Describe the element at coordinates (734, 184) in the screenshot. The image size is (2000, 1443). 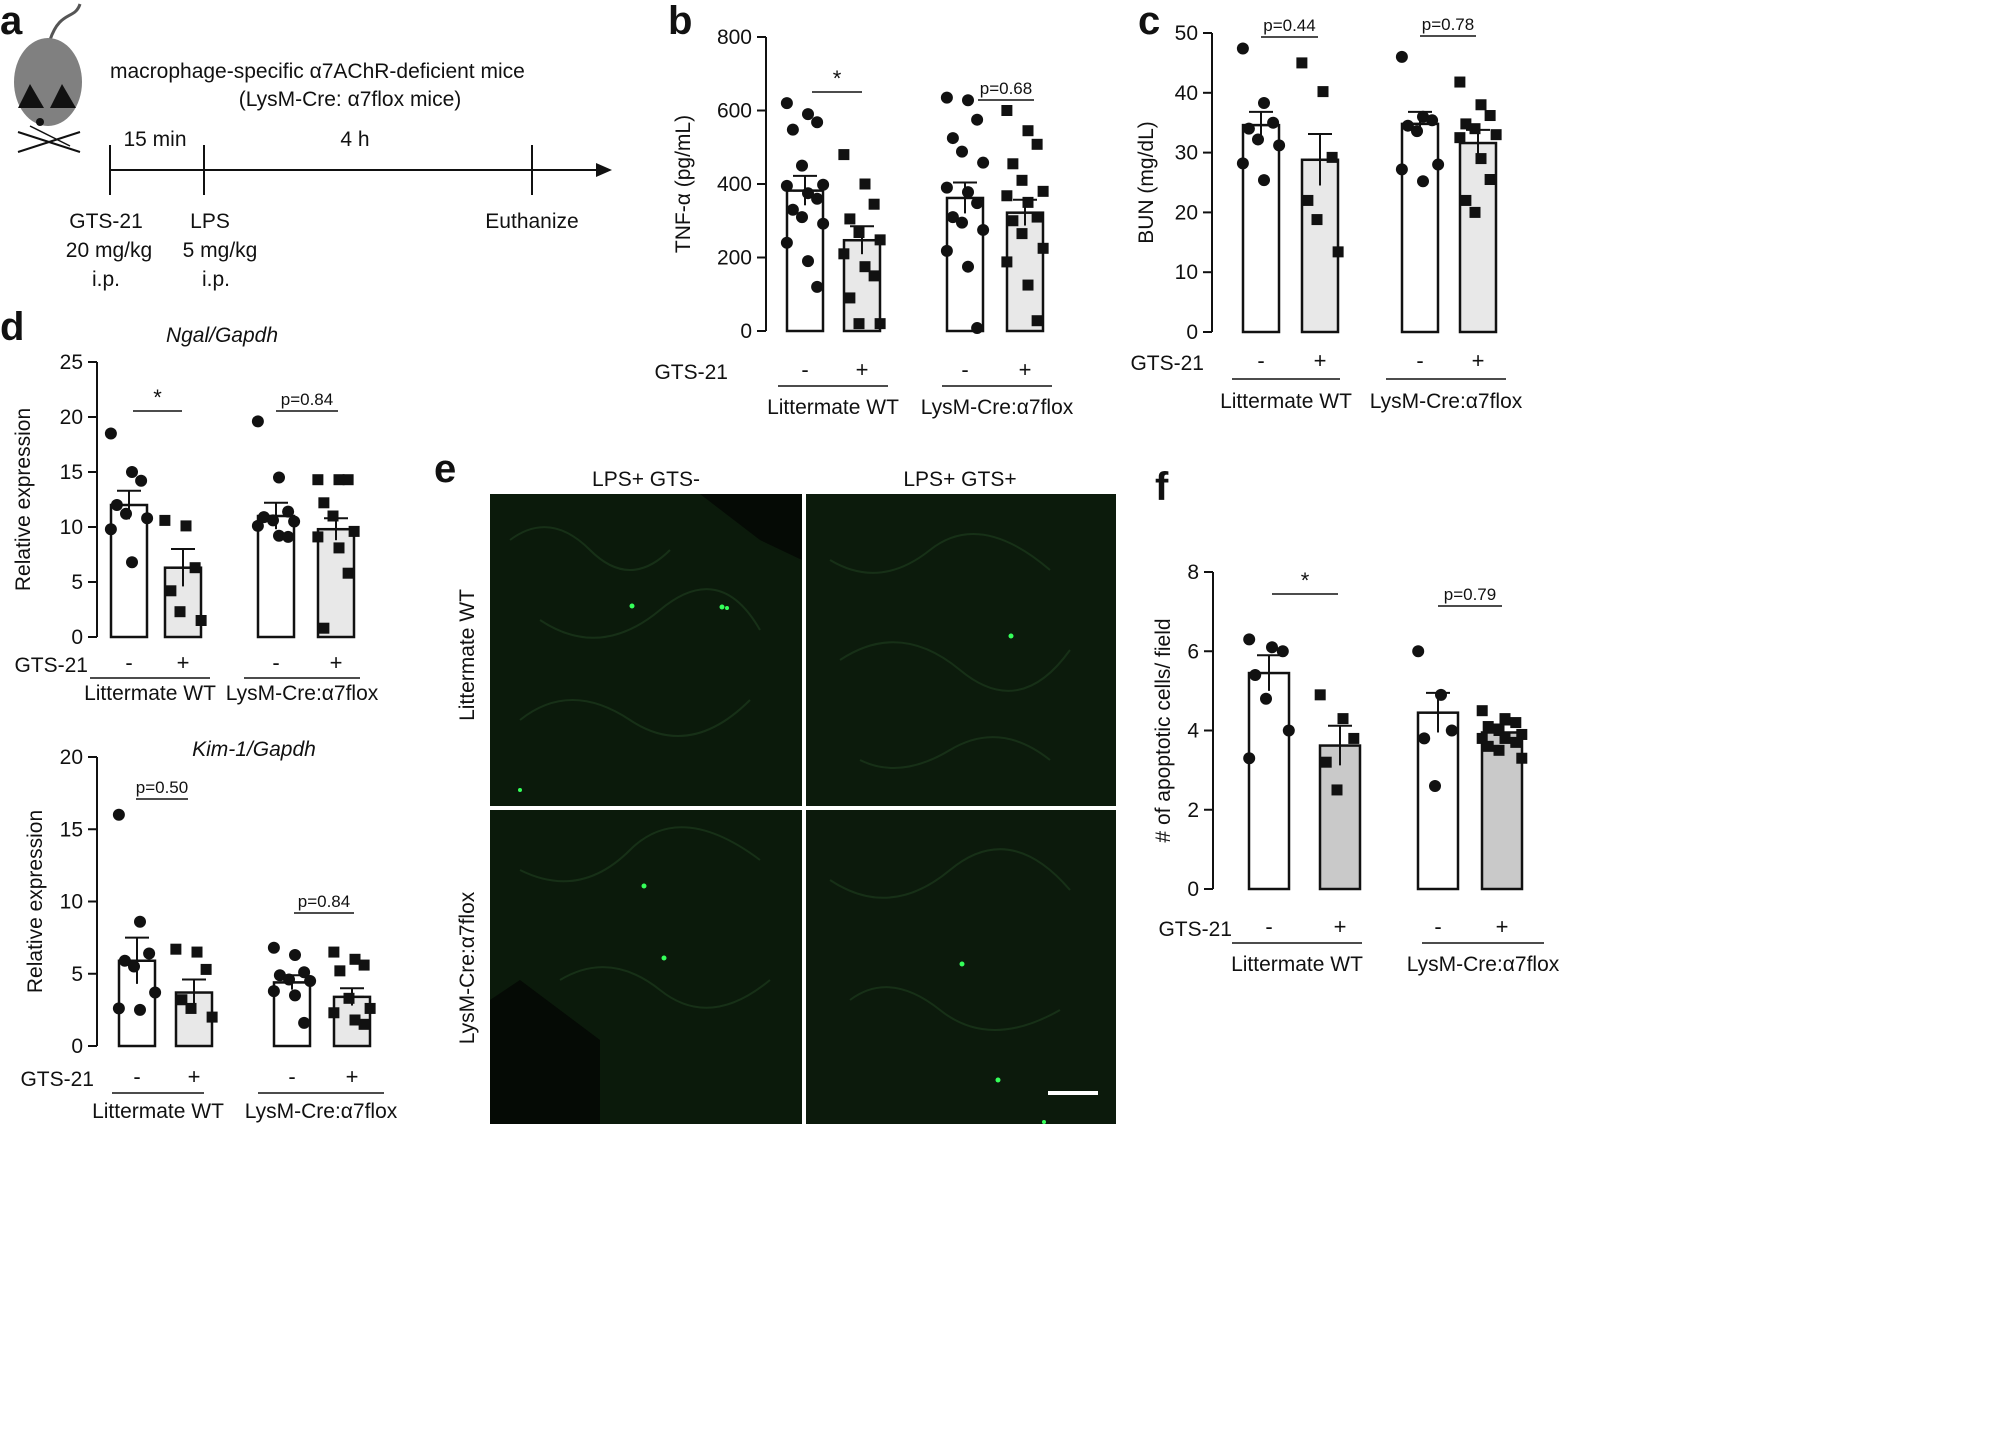
I see `y-tick-label: 400` at that location.